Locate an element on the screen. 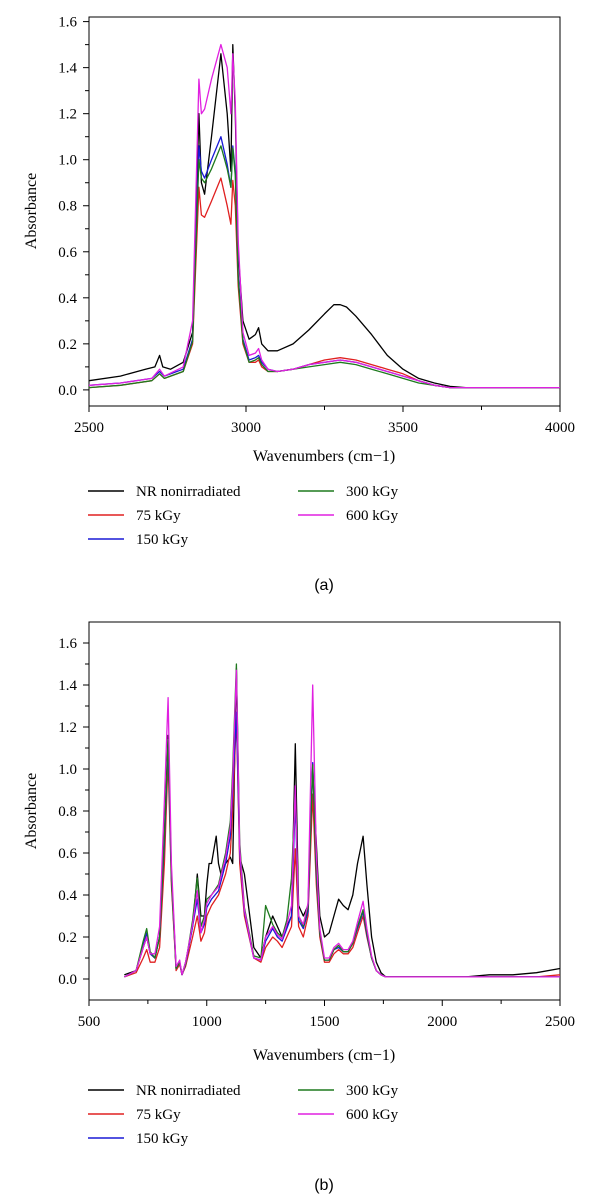  x-tick-label-b-500: 500 is located at coordinates (89, 1022).